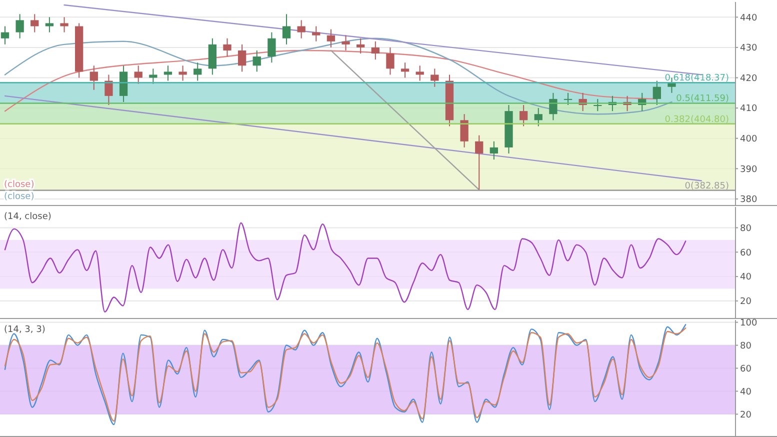 The height and width of the screenshot is (437, 777). Describe the element at coordinates (749, 200) in the screenshot. I see `y-tick-label: 380` at that location.